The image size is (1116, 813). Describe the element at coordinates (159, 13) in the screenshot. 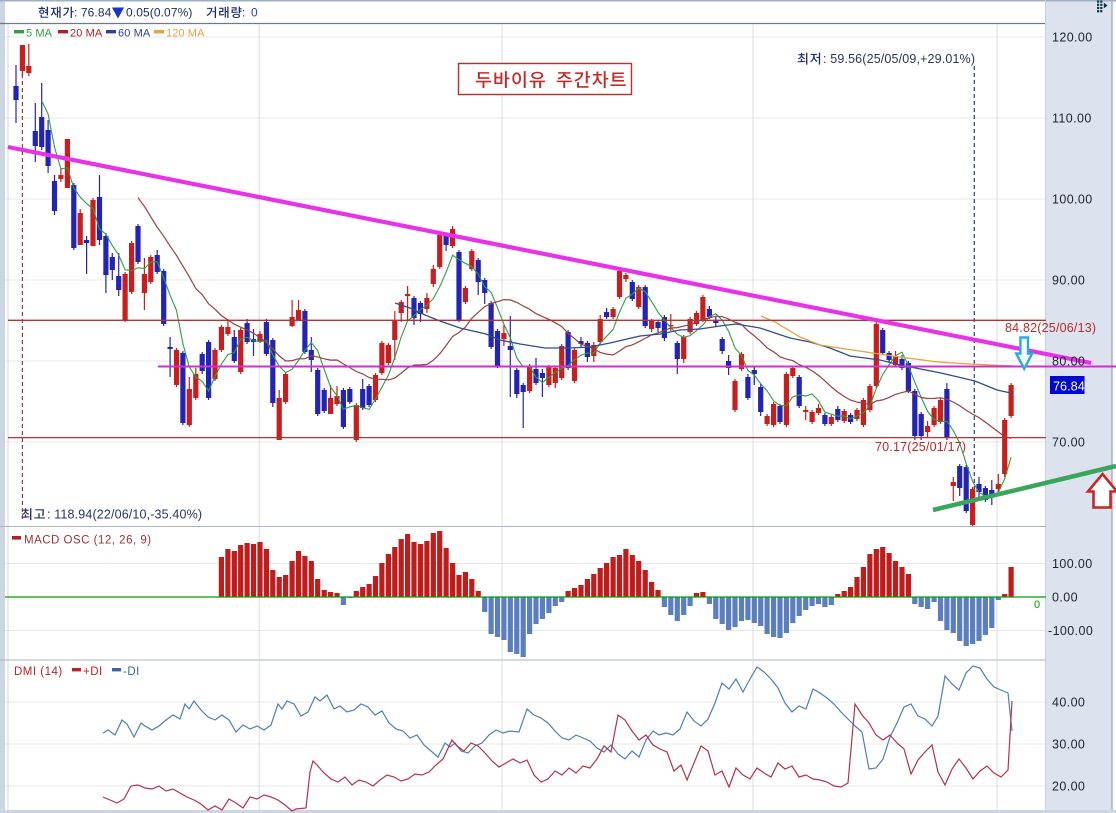

I see `svg-text: 0.05(0.07%)` at that location.